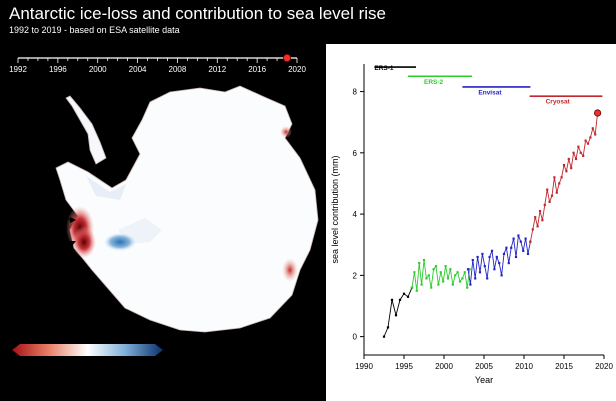  Describe the element at coordinates (41, 365) in the screenshot. I see `colorbar-tick-label: -15` at that location.